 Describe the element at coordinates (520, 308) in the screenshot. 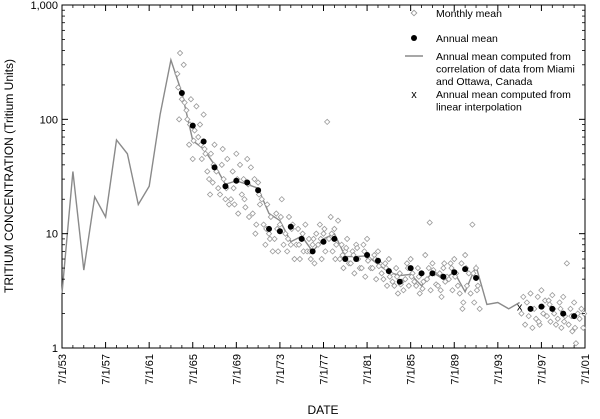

I see `interpolated-layer: x` at that location.